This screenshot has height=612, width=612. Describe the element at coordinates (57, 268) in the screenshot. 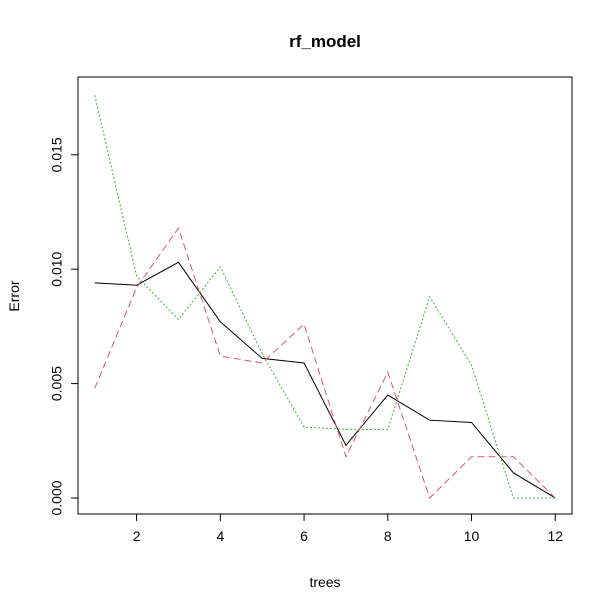

I see `y-tick-label: 0.010` at that location.